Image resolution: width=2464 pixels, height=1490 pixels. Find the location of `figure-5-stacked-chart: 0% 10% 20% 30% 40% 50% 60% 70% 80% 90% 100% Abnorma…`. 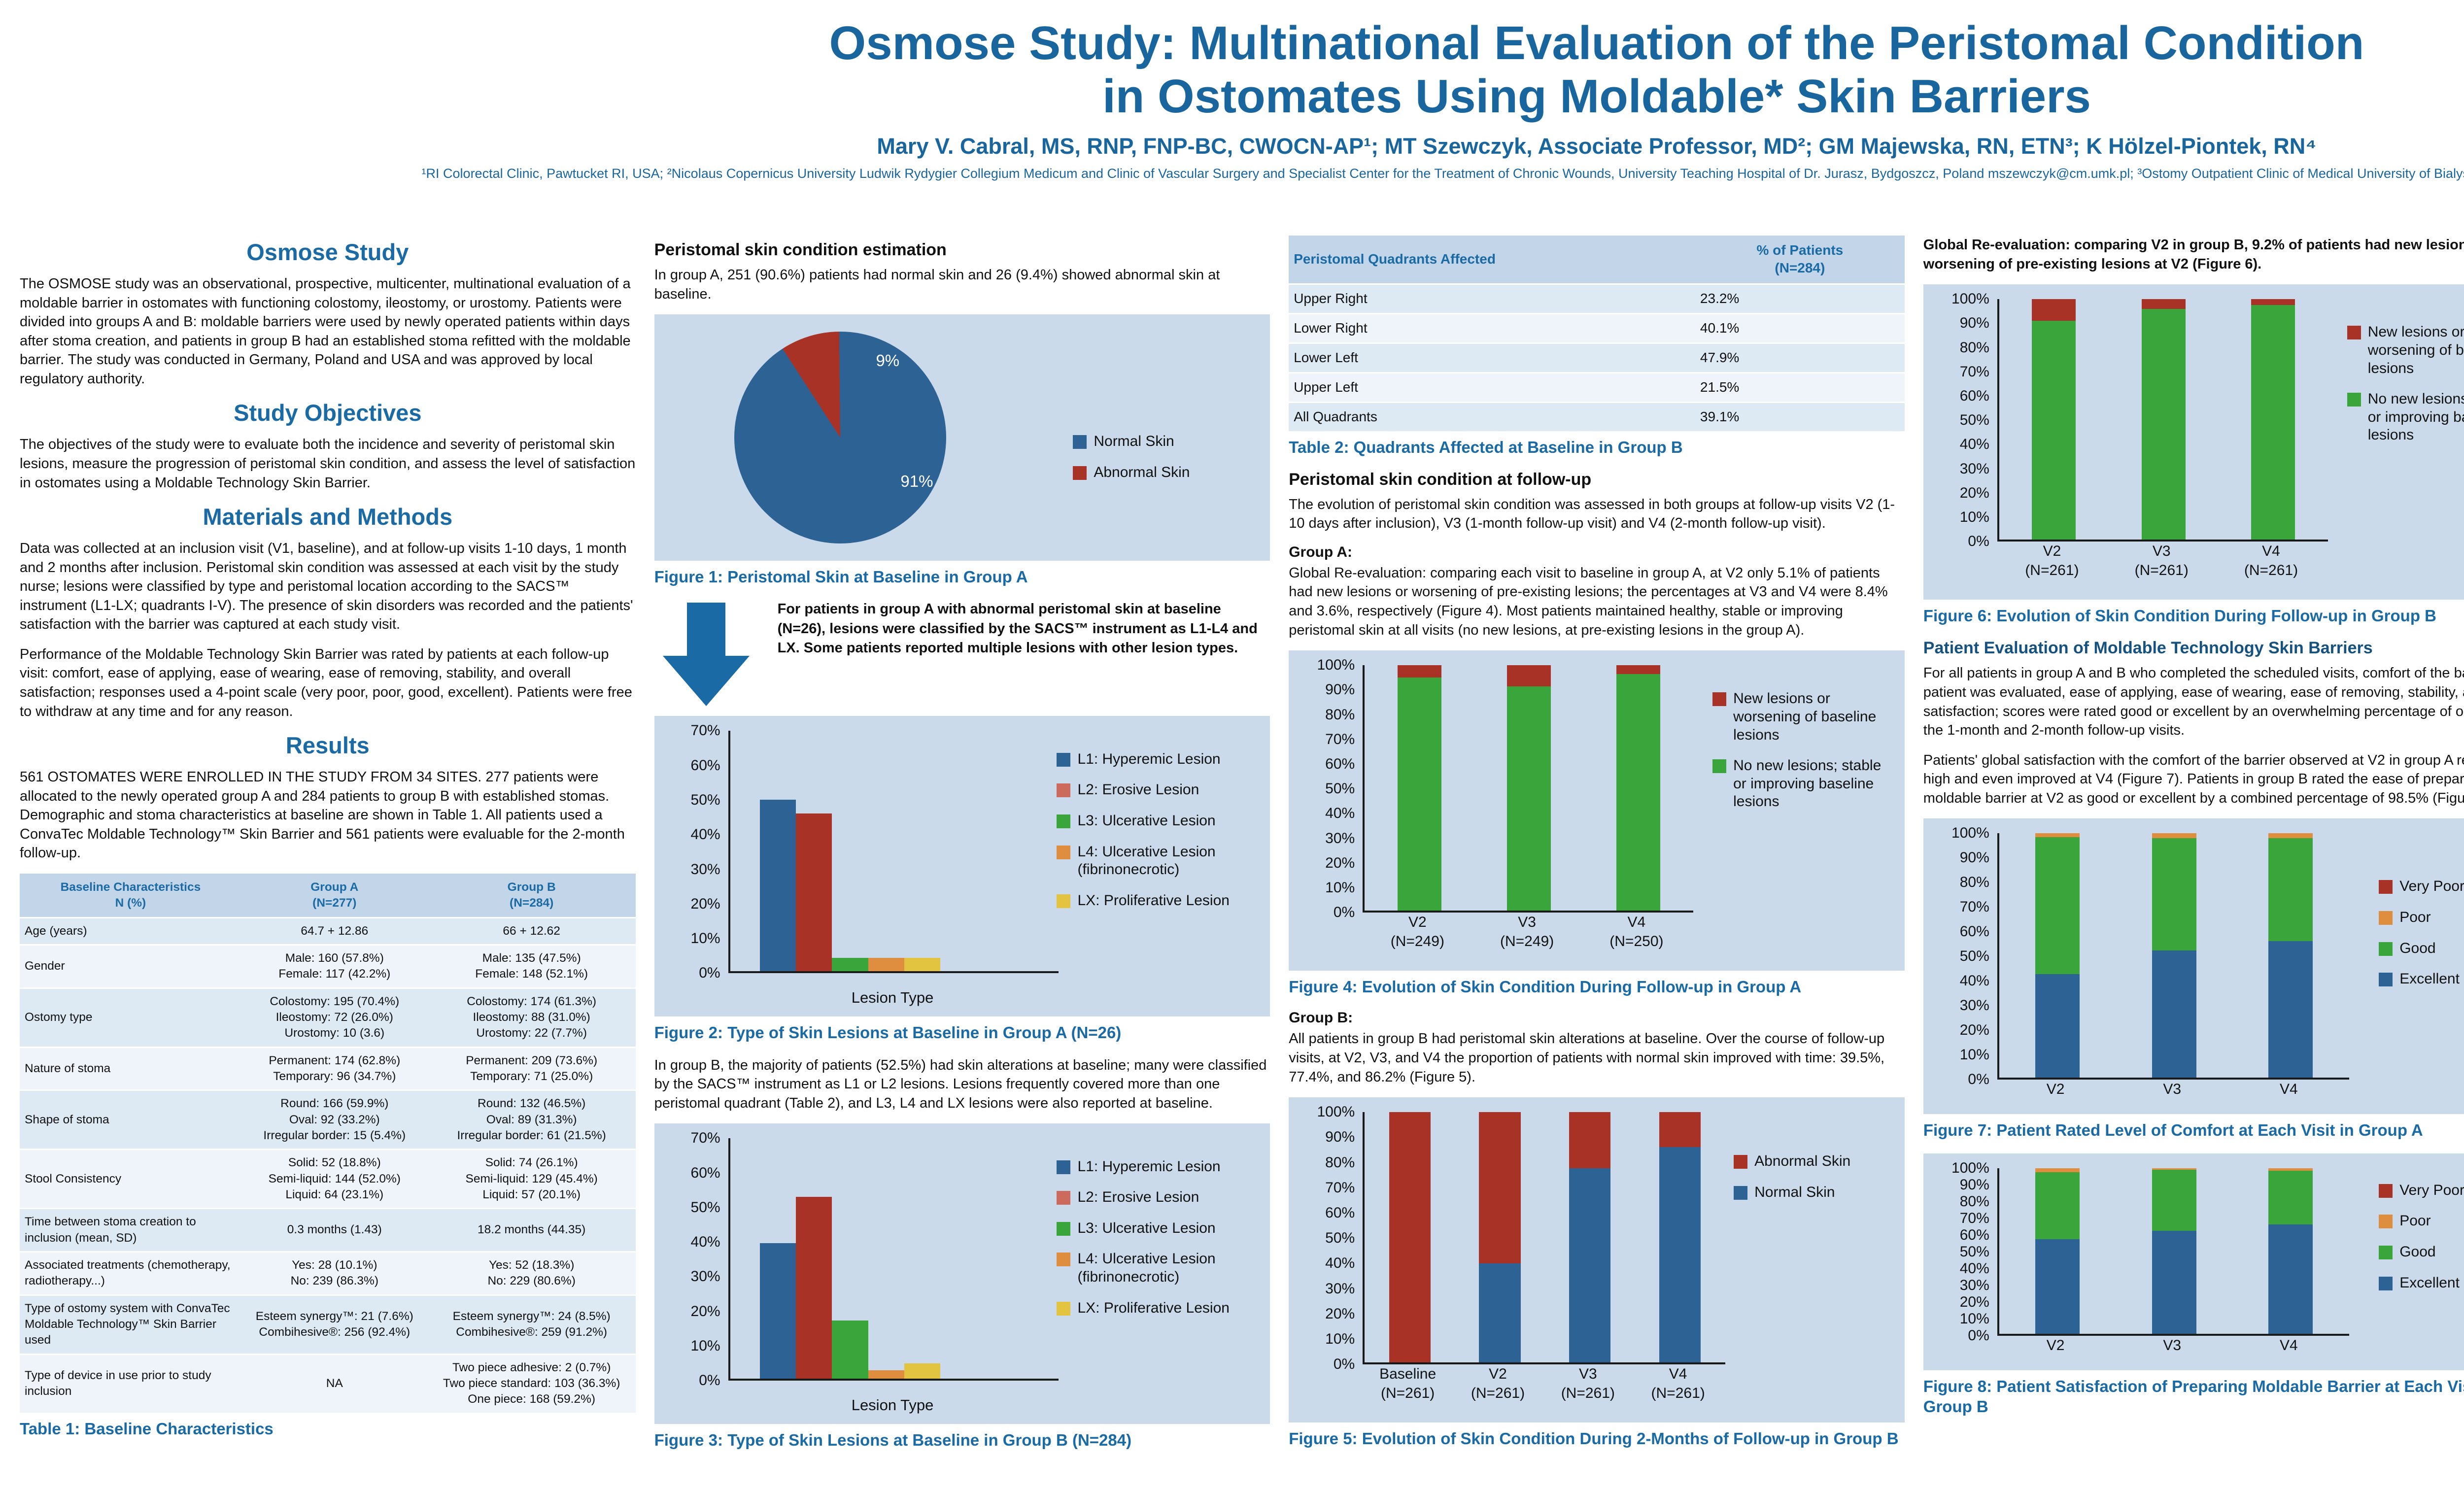

figure-5-stacked-chart: 0% 10% 20% 30% 40% 50% 60% 70% 80% 90% 100% Abnorma… is located at coordinates (1597, 1260).